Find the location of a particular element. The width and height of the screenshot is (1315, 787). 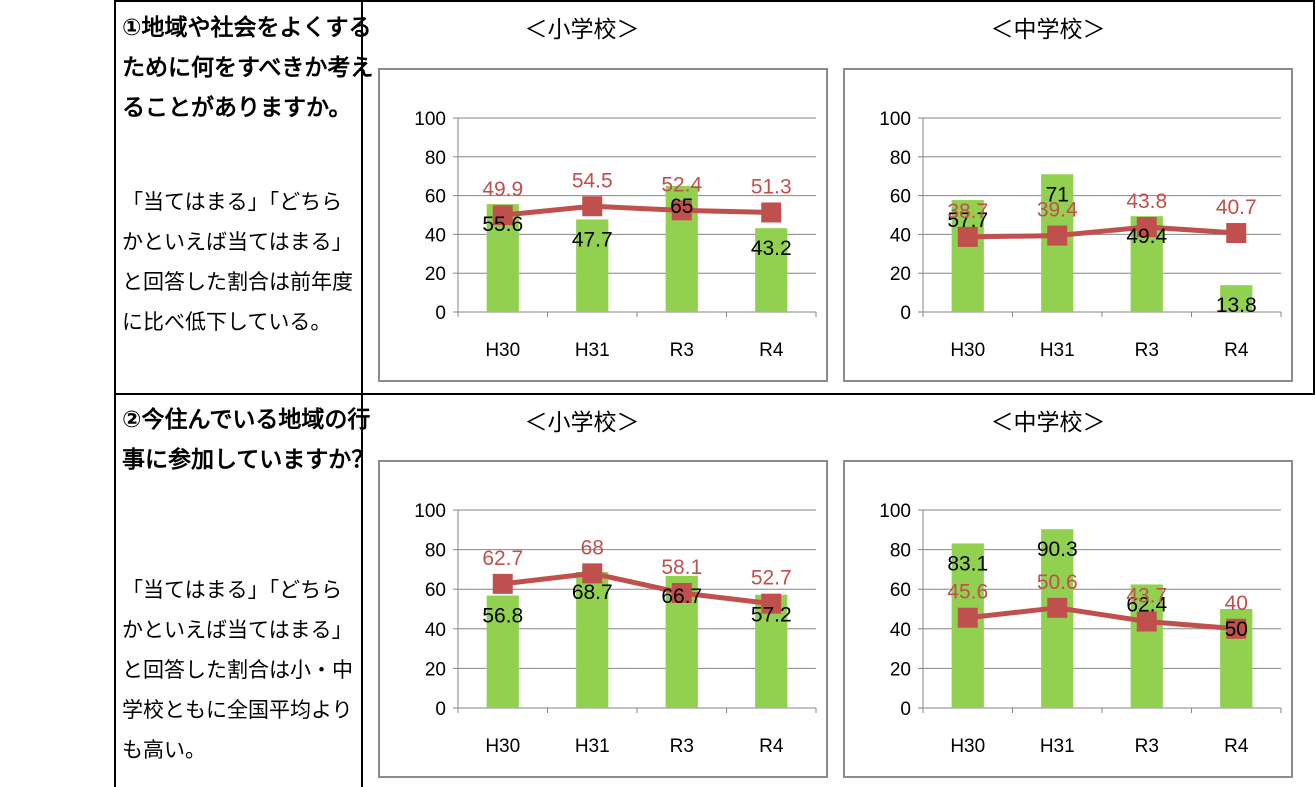

description-1-line: かといえば当てはまる」 is located at coordinates (237, 242).